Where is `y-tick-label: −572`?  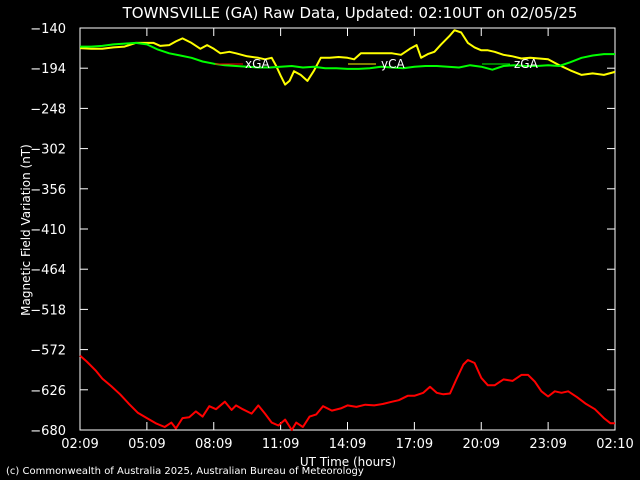
y-tick-label: −572 is located at coordinates (48, 351).